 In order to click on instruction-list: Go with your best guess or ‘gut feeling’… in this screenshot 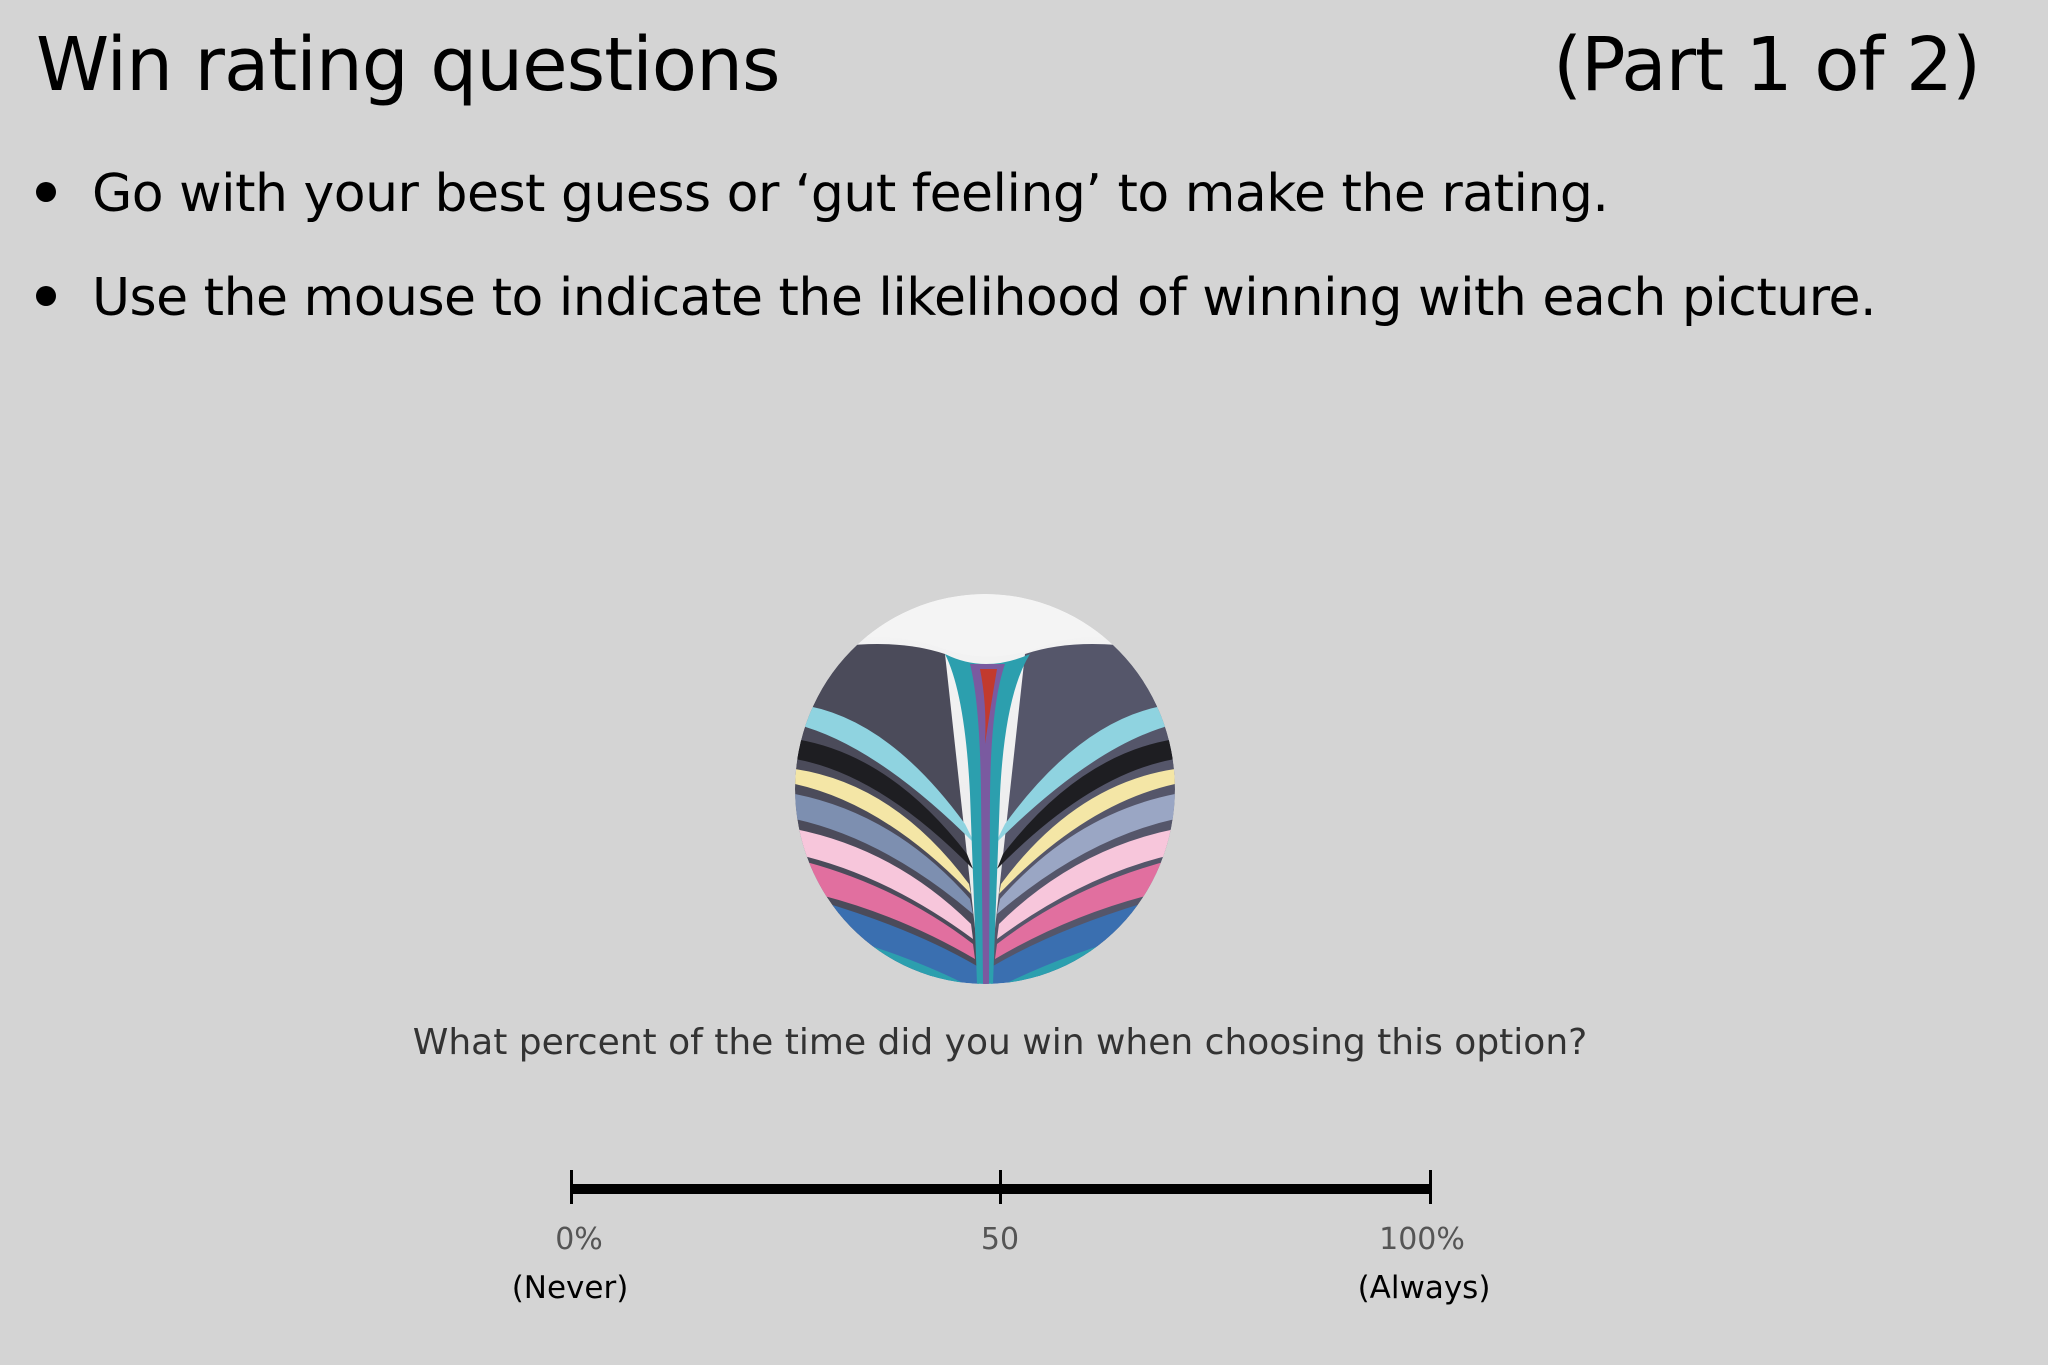, I will do `click(956, 272)`.